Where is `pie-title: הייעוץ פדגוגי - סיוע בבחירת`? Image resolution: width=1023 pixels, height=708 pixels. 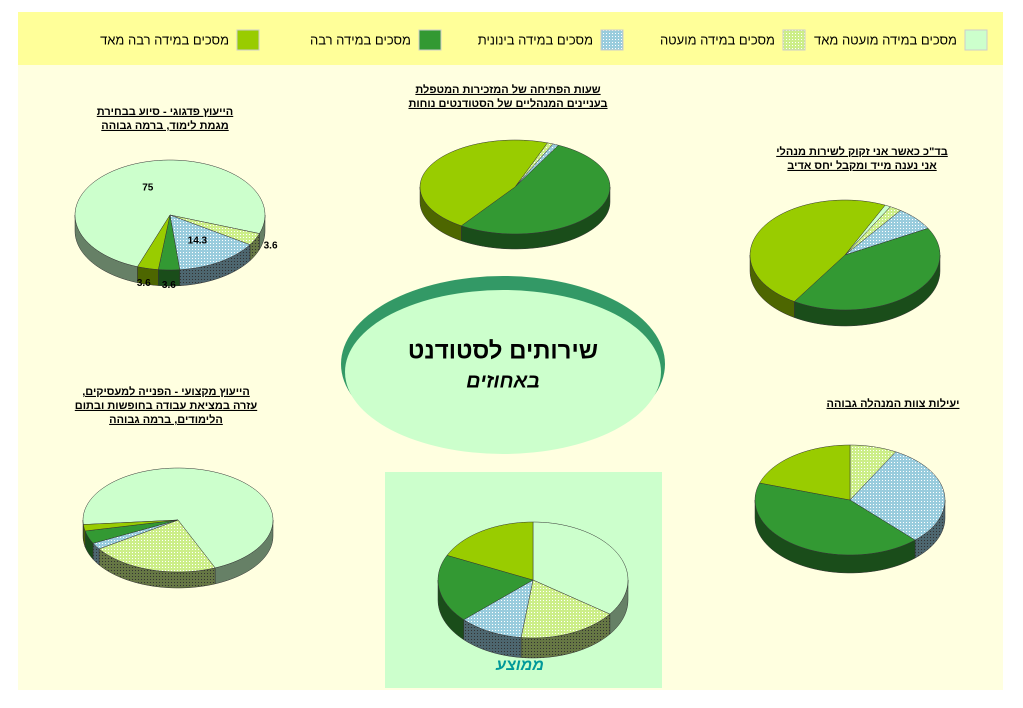 pie-title: הייעוץ פדגוגי - סיוע בבחירת is located at coordinates (165, 112).